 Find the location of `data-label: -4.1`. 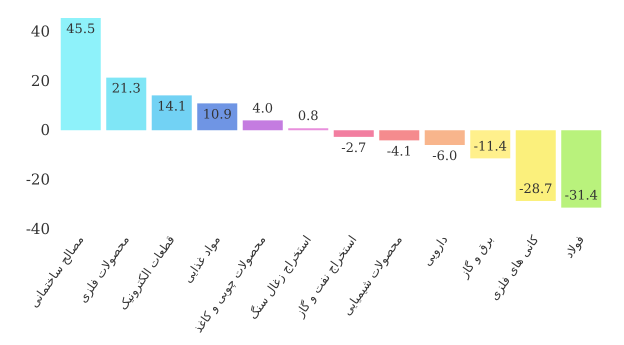

data-label: -4.1 is located at coordinates (399, 152).